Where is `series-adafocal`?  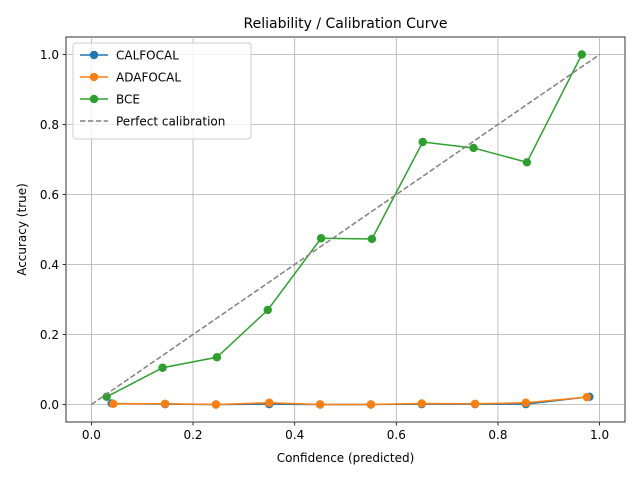
series-adafocal is located at coordinates (350, 400).